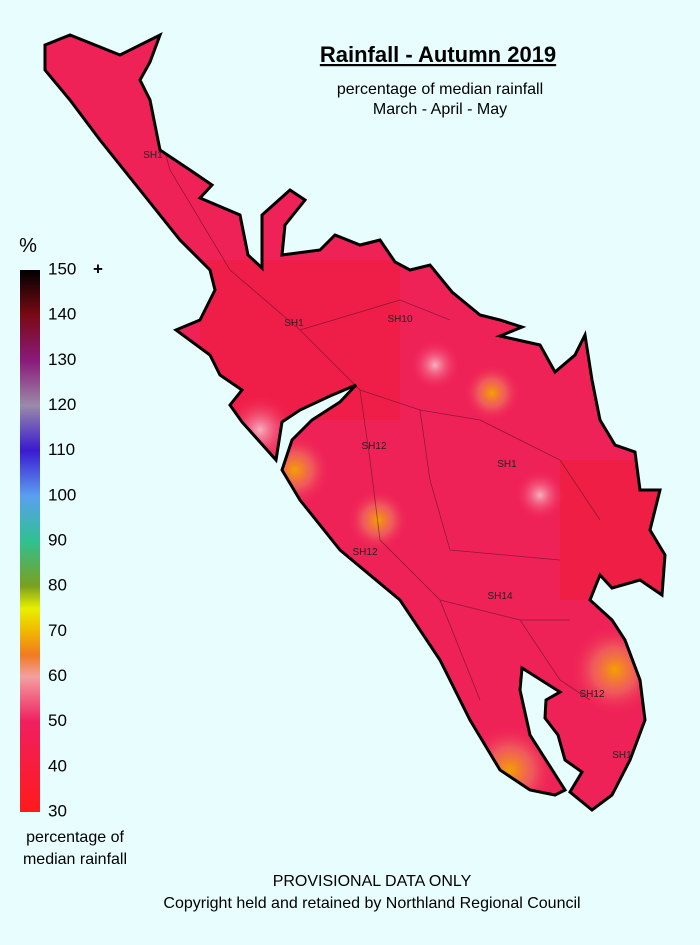  Describe the element at coordinates (30, 541) in the screenshot. I see `color-bar` at that location.